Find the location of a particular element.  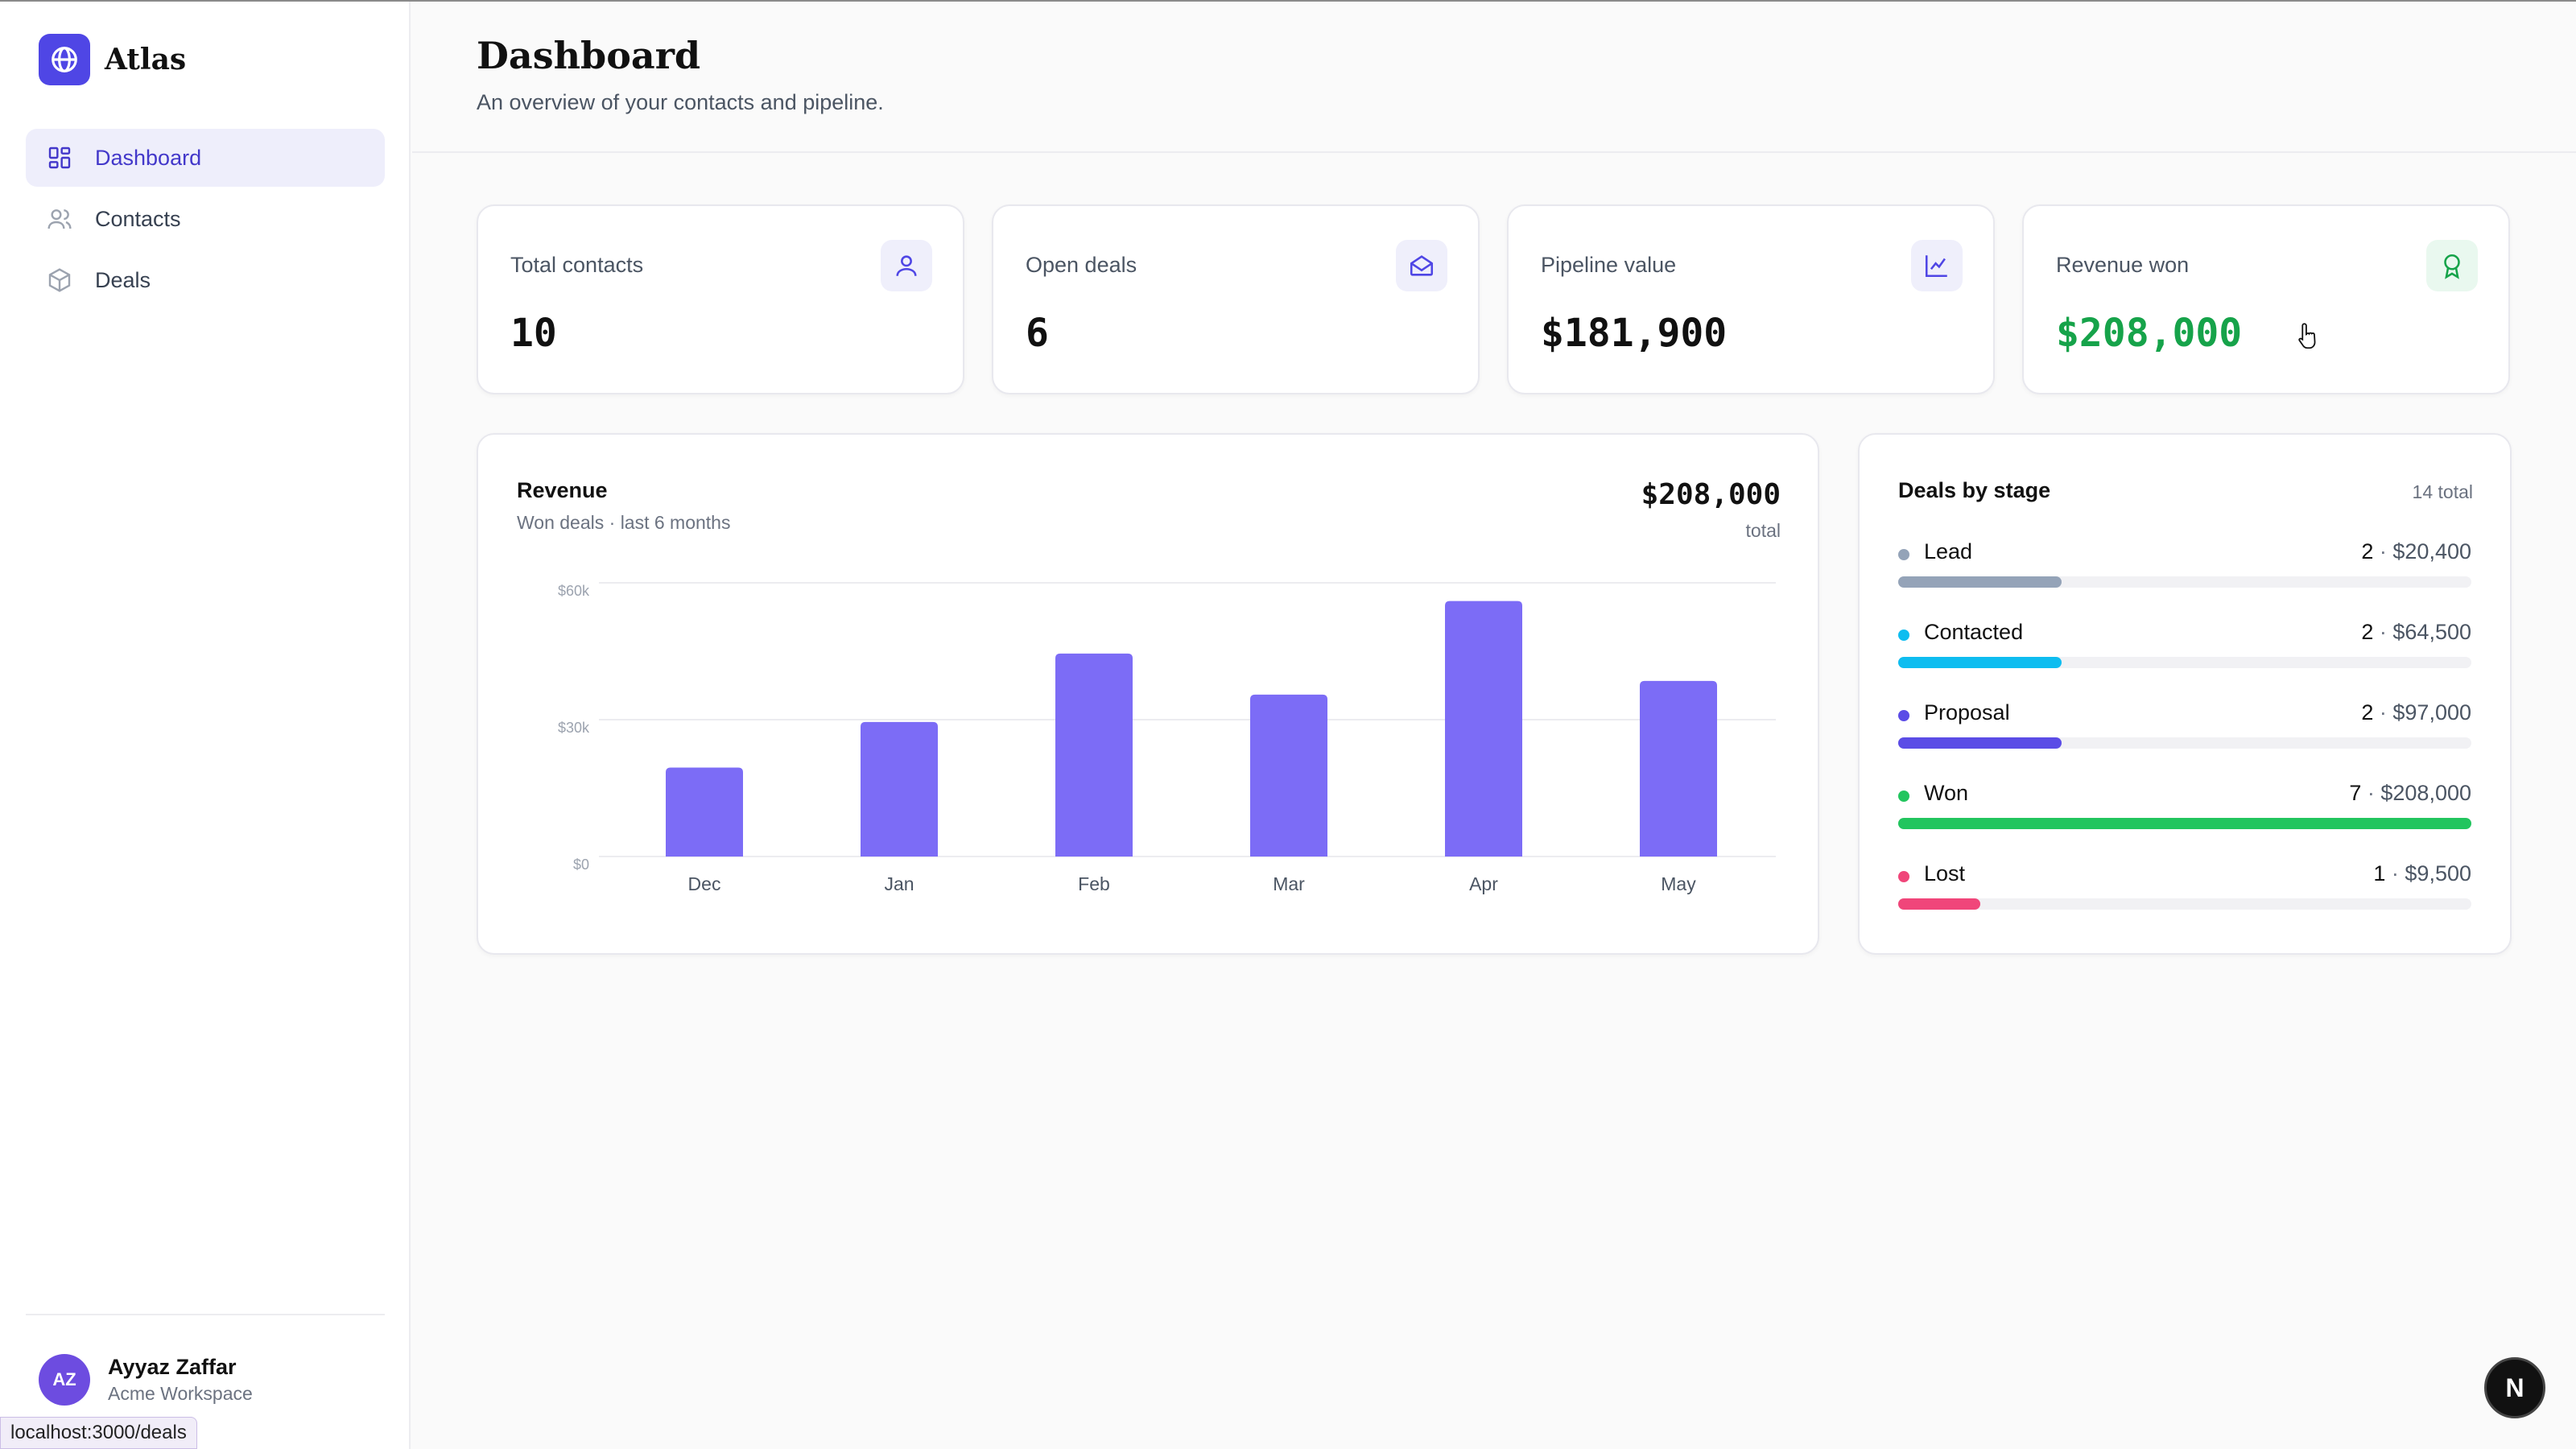

x-tick-label: Dec is located at coordinates (704, 884).